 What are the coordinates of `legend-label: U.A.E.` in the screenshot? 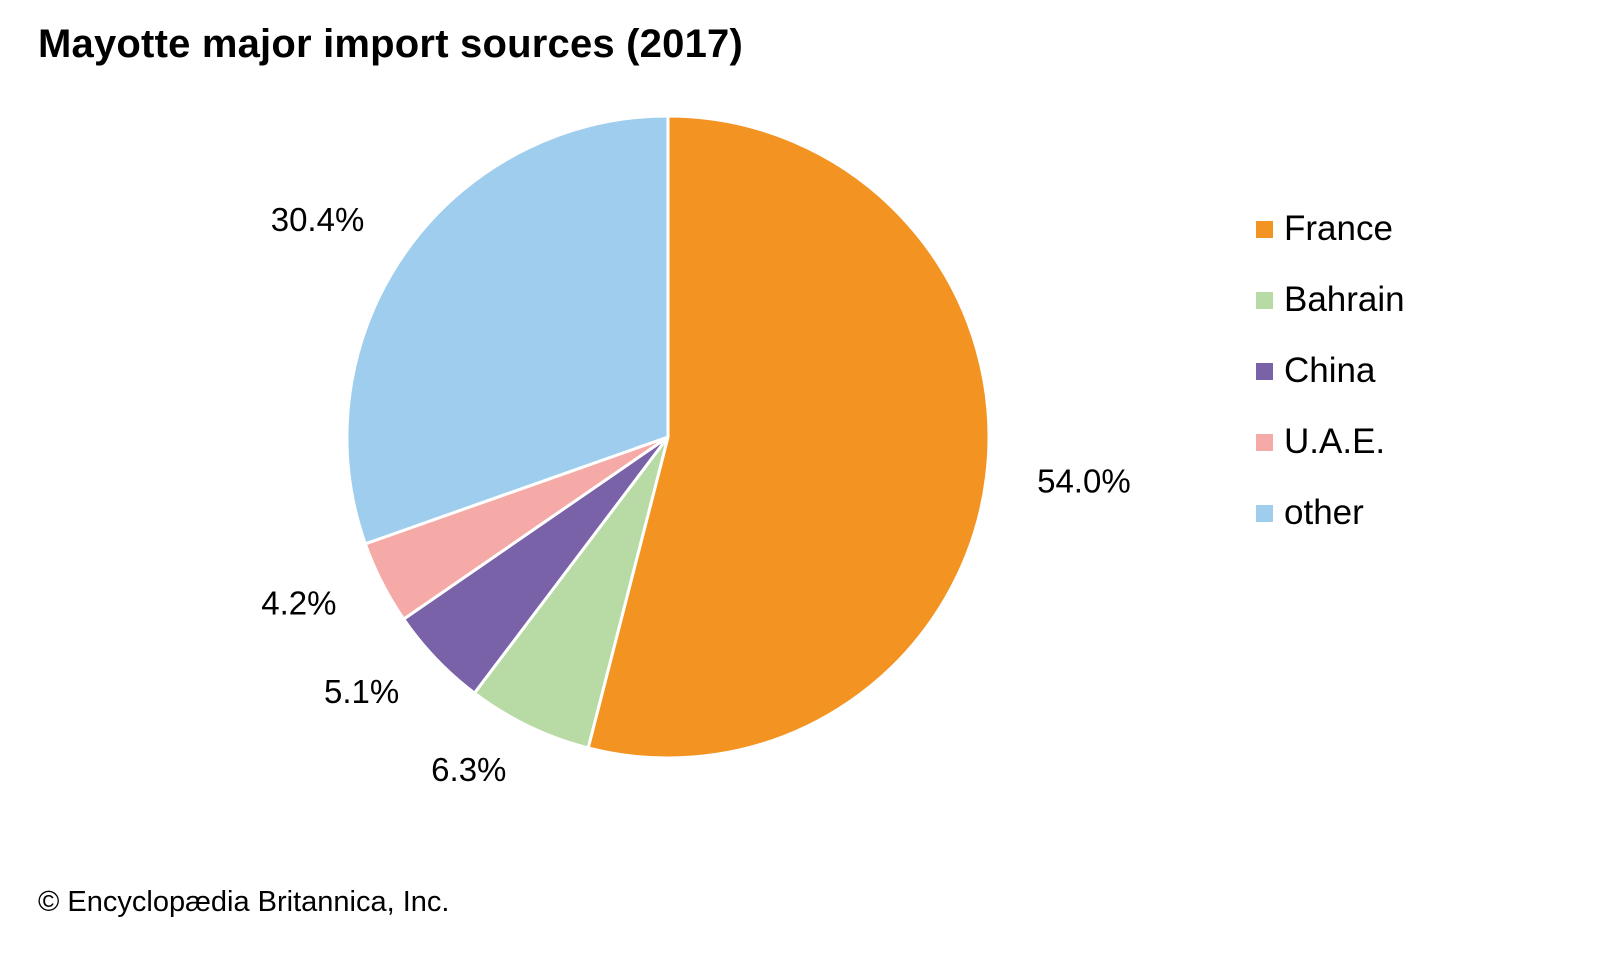 It's located at (1335, 441).